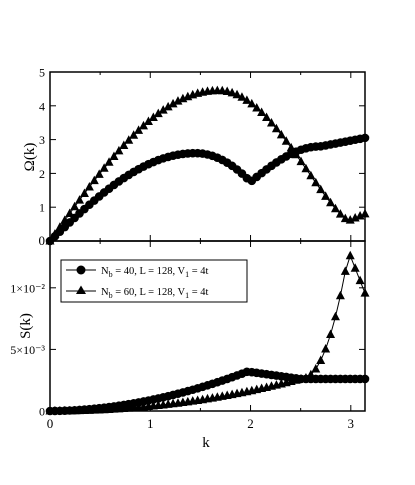  I want to click on y-tick-label: 1, so click(42, 208).